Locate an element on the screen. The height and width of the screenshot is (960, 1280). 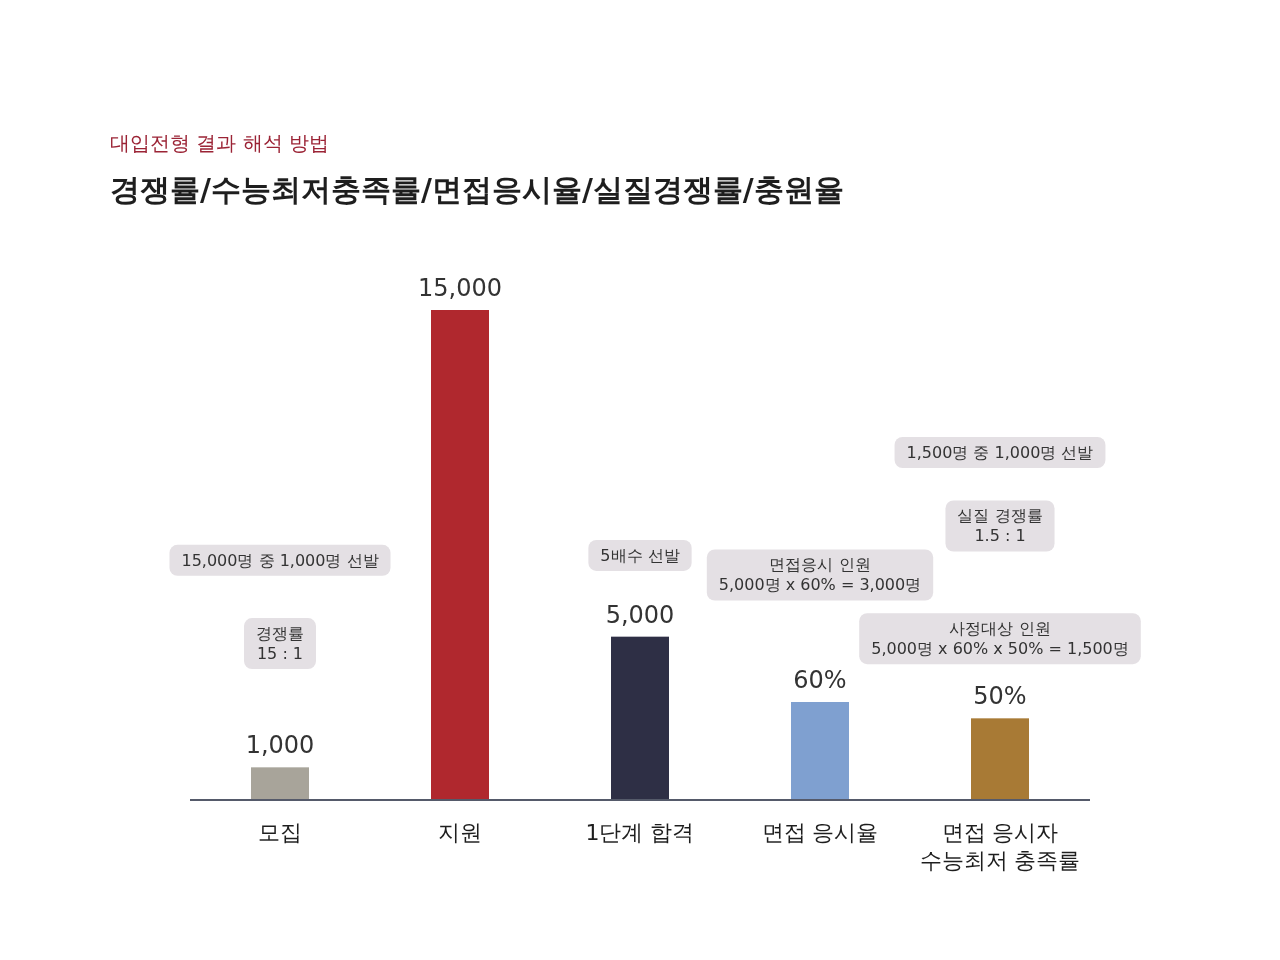
annotation: 경쟁률 15 : 1 is located at coordinates (280, 644).